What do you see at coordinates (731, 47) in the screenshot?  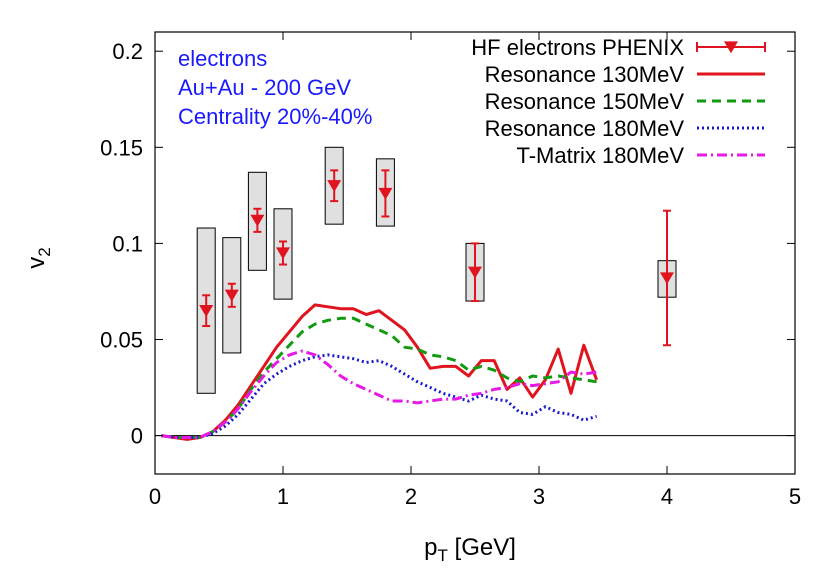 I see `legend-sample-marker` at bounding box center [731, 47].